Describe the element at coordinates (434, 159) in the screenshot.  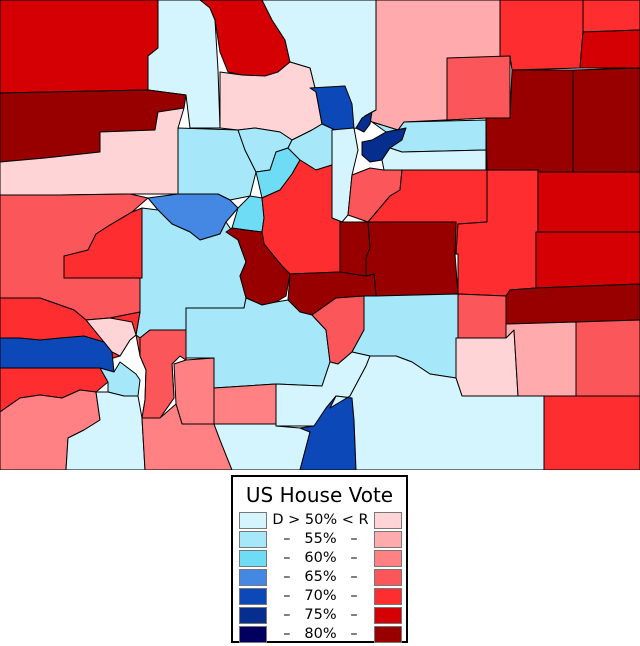
I see `county-arapahoe` at that location.